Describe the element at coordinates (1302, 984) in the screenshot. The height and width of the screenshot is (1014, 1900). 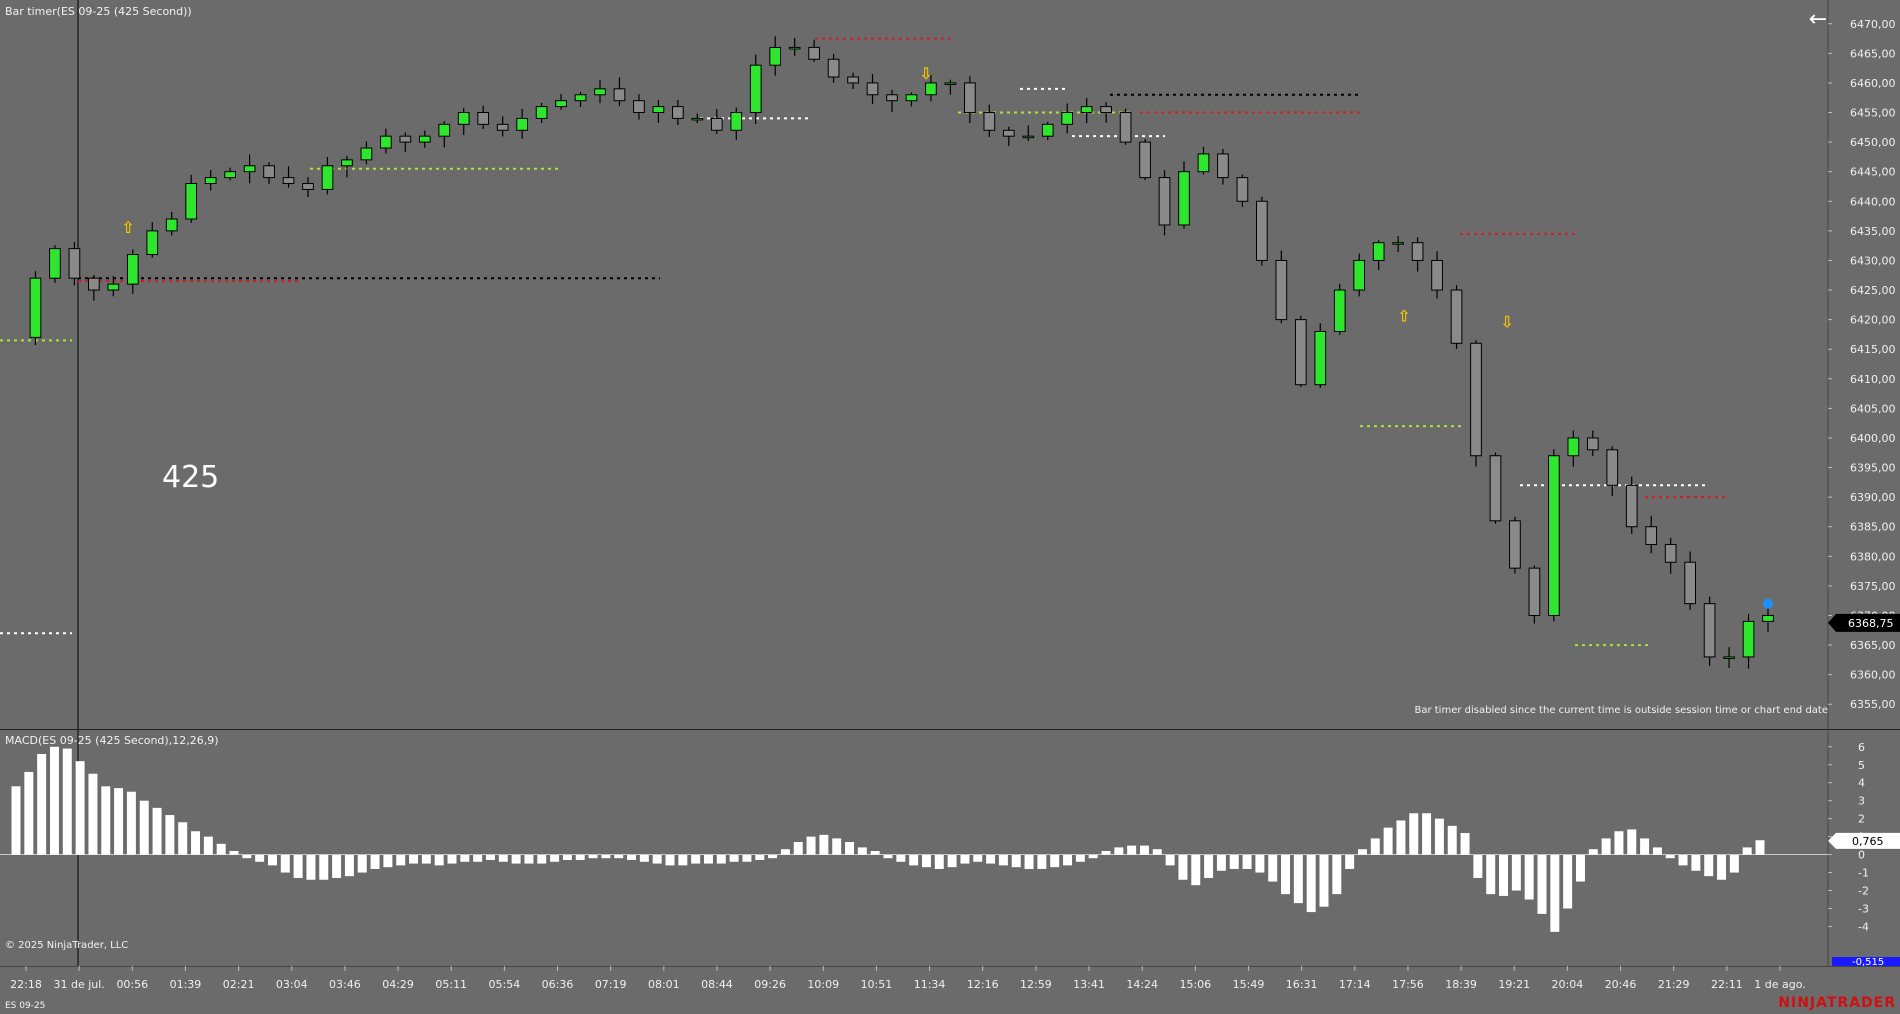
I see `time-axis-label: 16:31` at that location.